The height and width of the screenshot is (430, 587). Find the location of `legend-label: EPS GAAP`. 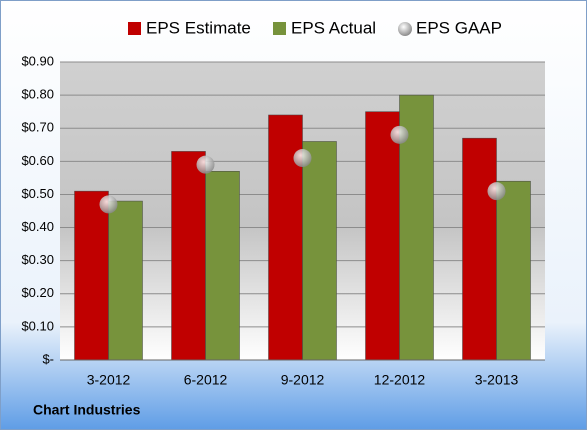

legend-label: EPS GAAP is located at coordinates (459, 27).